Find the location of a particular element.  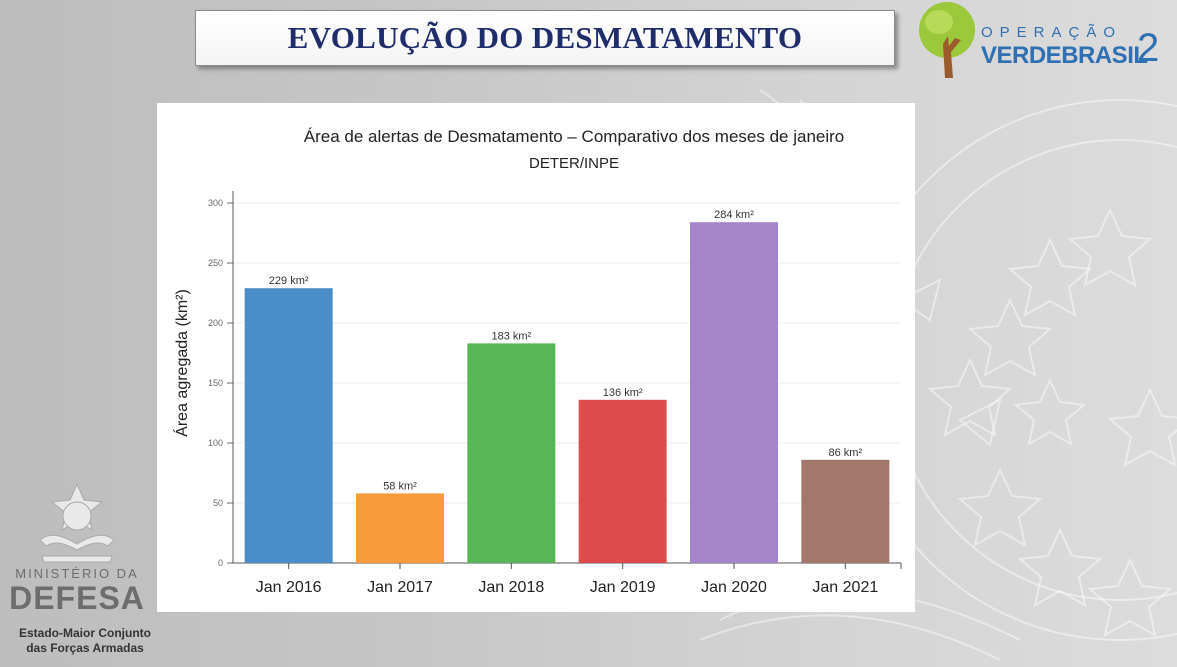

ministry-name: DEFESA is located at coordinates (77, 598).